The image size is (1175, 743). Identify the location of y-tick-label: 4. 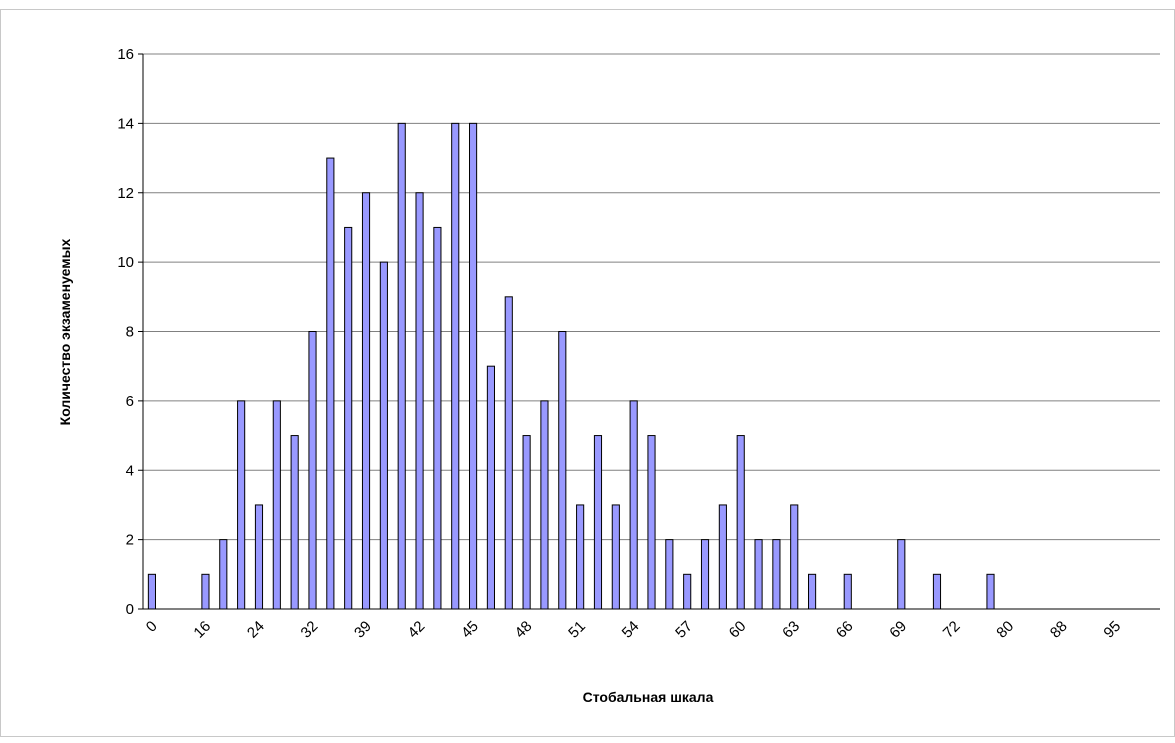
(130, 470).